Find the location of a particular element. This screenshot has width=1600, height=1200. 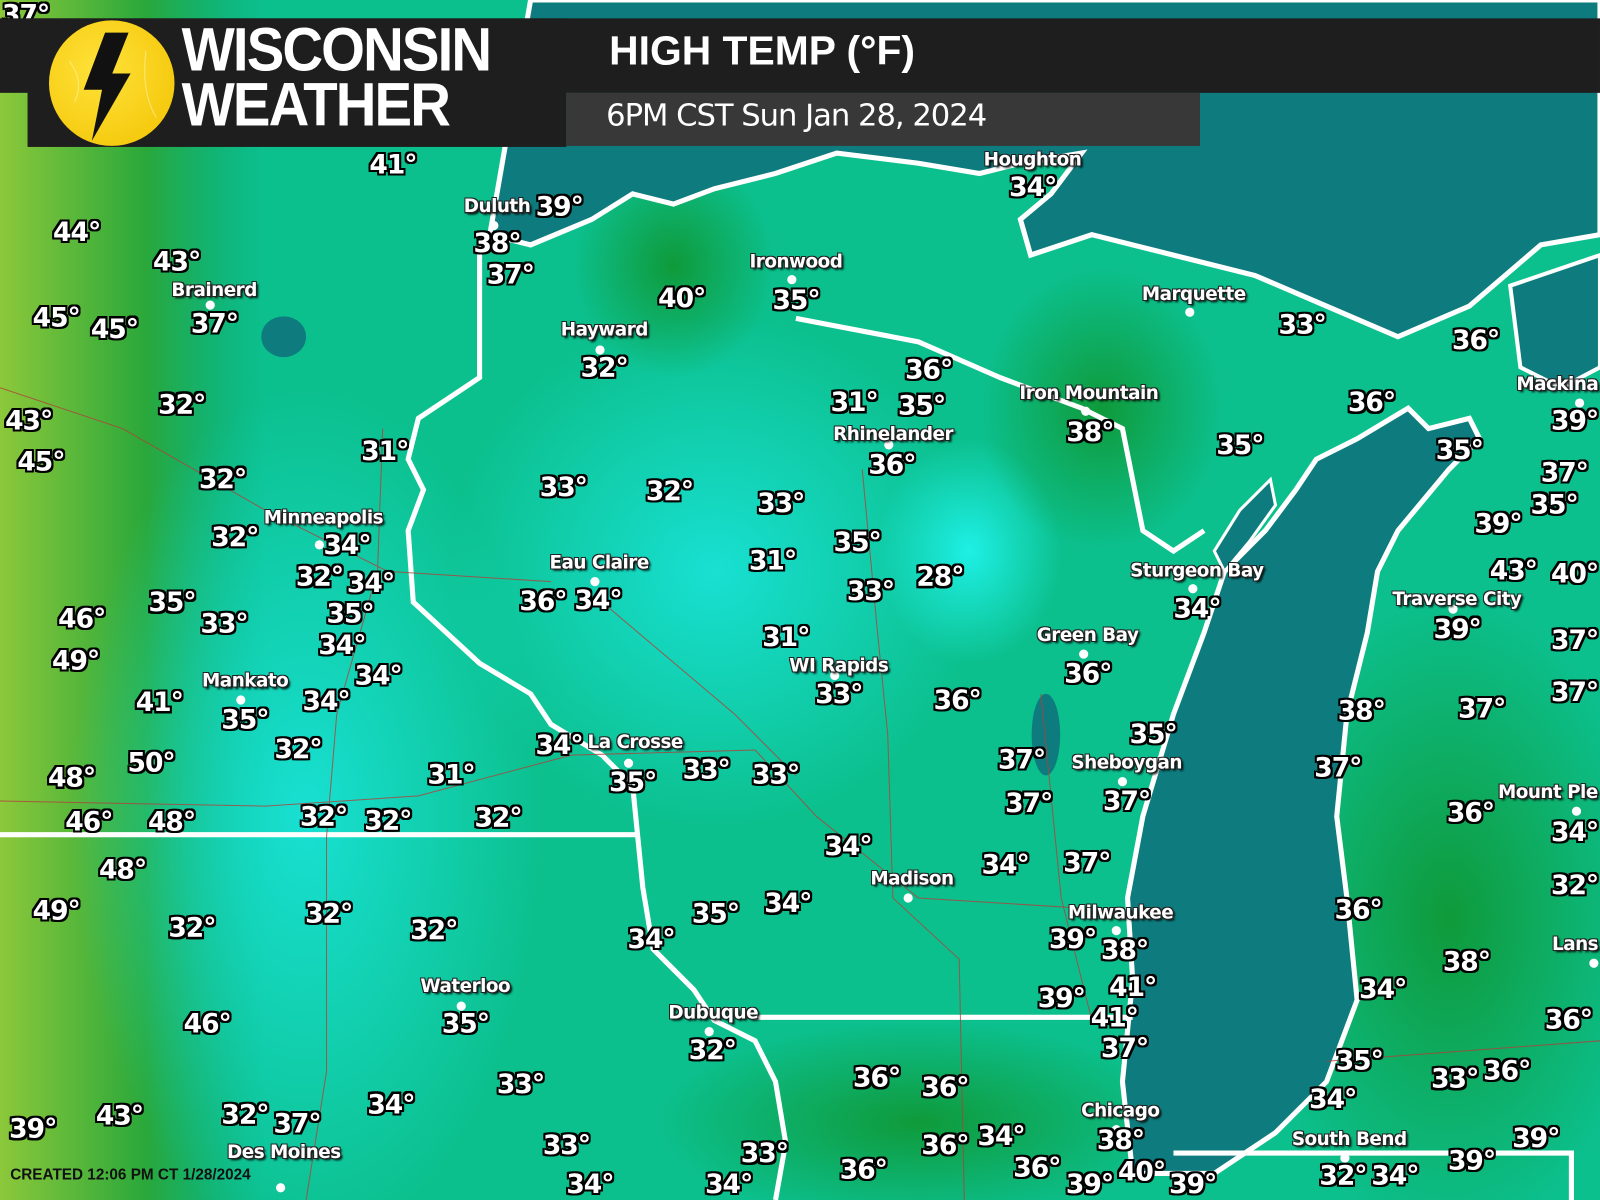

valid-time: 6PM CST Sun Jan 28, 2024 is located at coordinates (796, 115).